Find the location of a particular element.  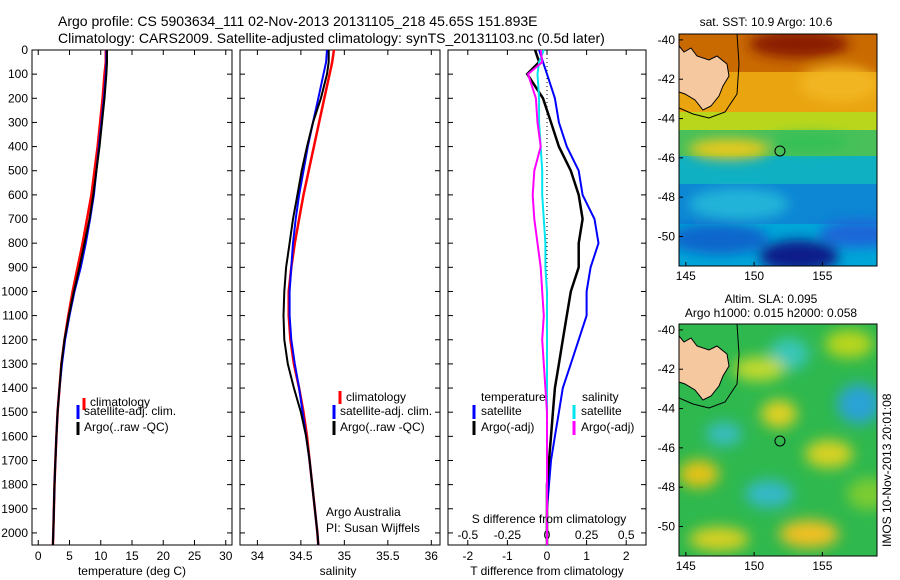

sla-map-title-line2: Argo h1000: 0.015 h2000: 0.058 is located at coordinates (771, 313).